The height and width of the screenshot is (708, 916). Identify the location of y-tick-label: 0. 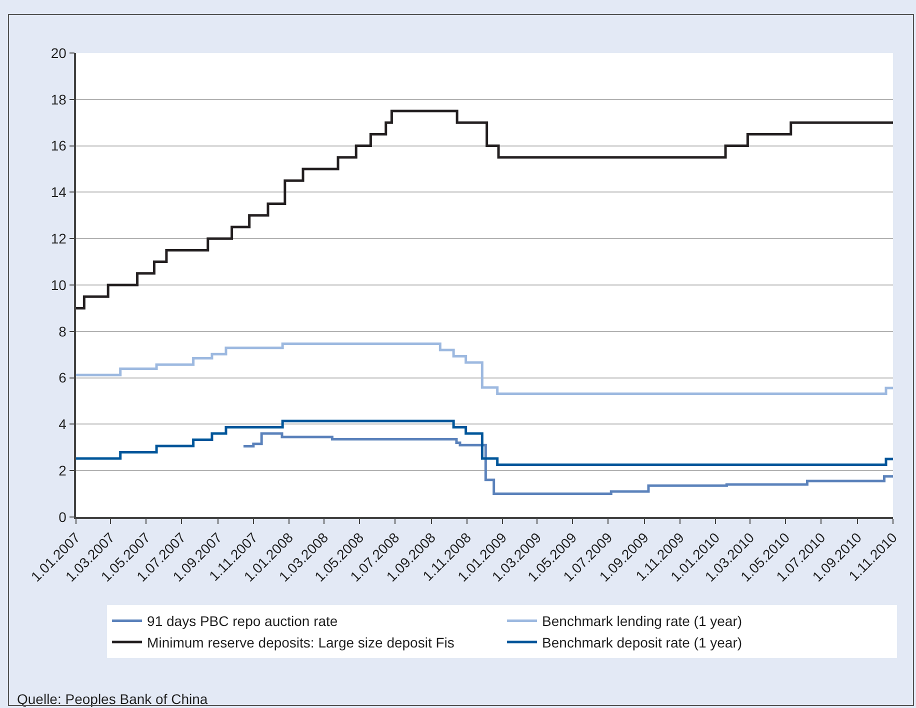
(62, 516).